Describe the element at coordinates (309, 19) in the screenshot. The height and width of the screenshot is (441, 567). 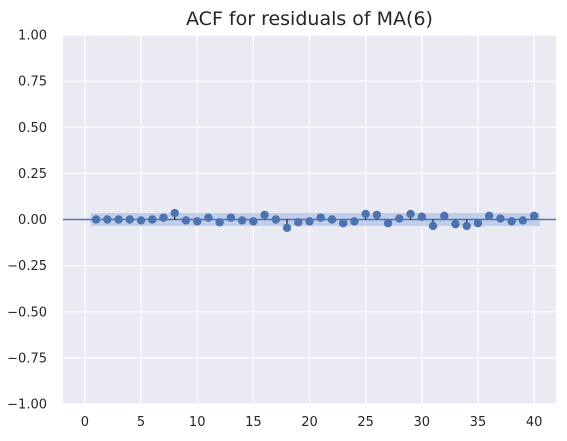
I see `chart-title: ACF for residuals of MA(6)` at that location.